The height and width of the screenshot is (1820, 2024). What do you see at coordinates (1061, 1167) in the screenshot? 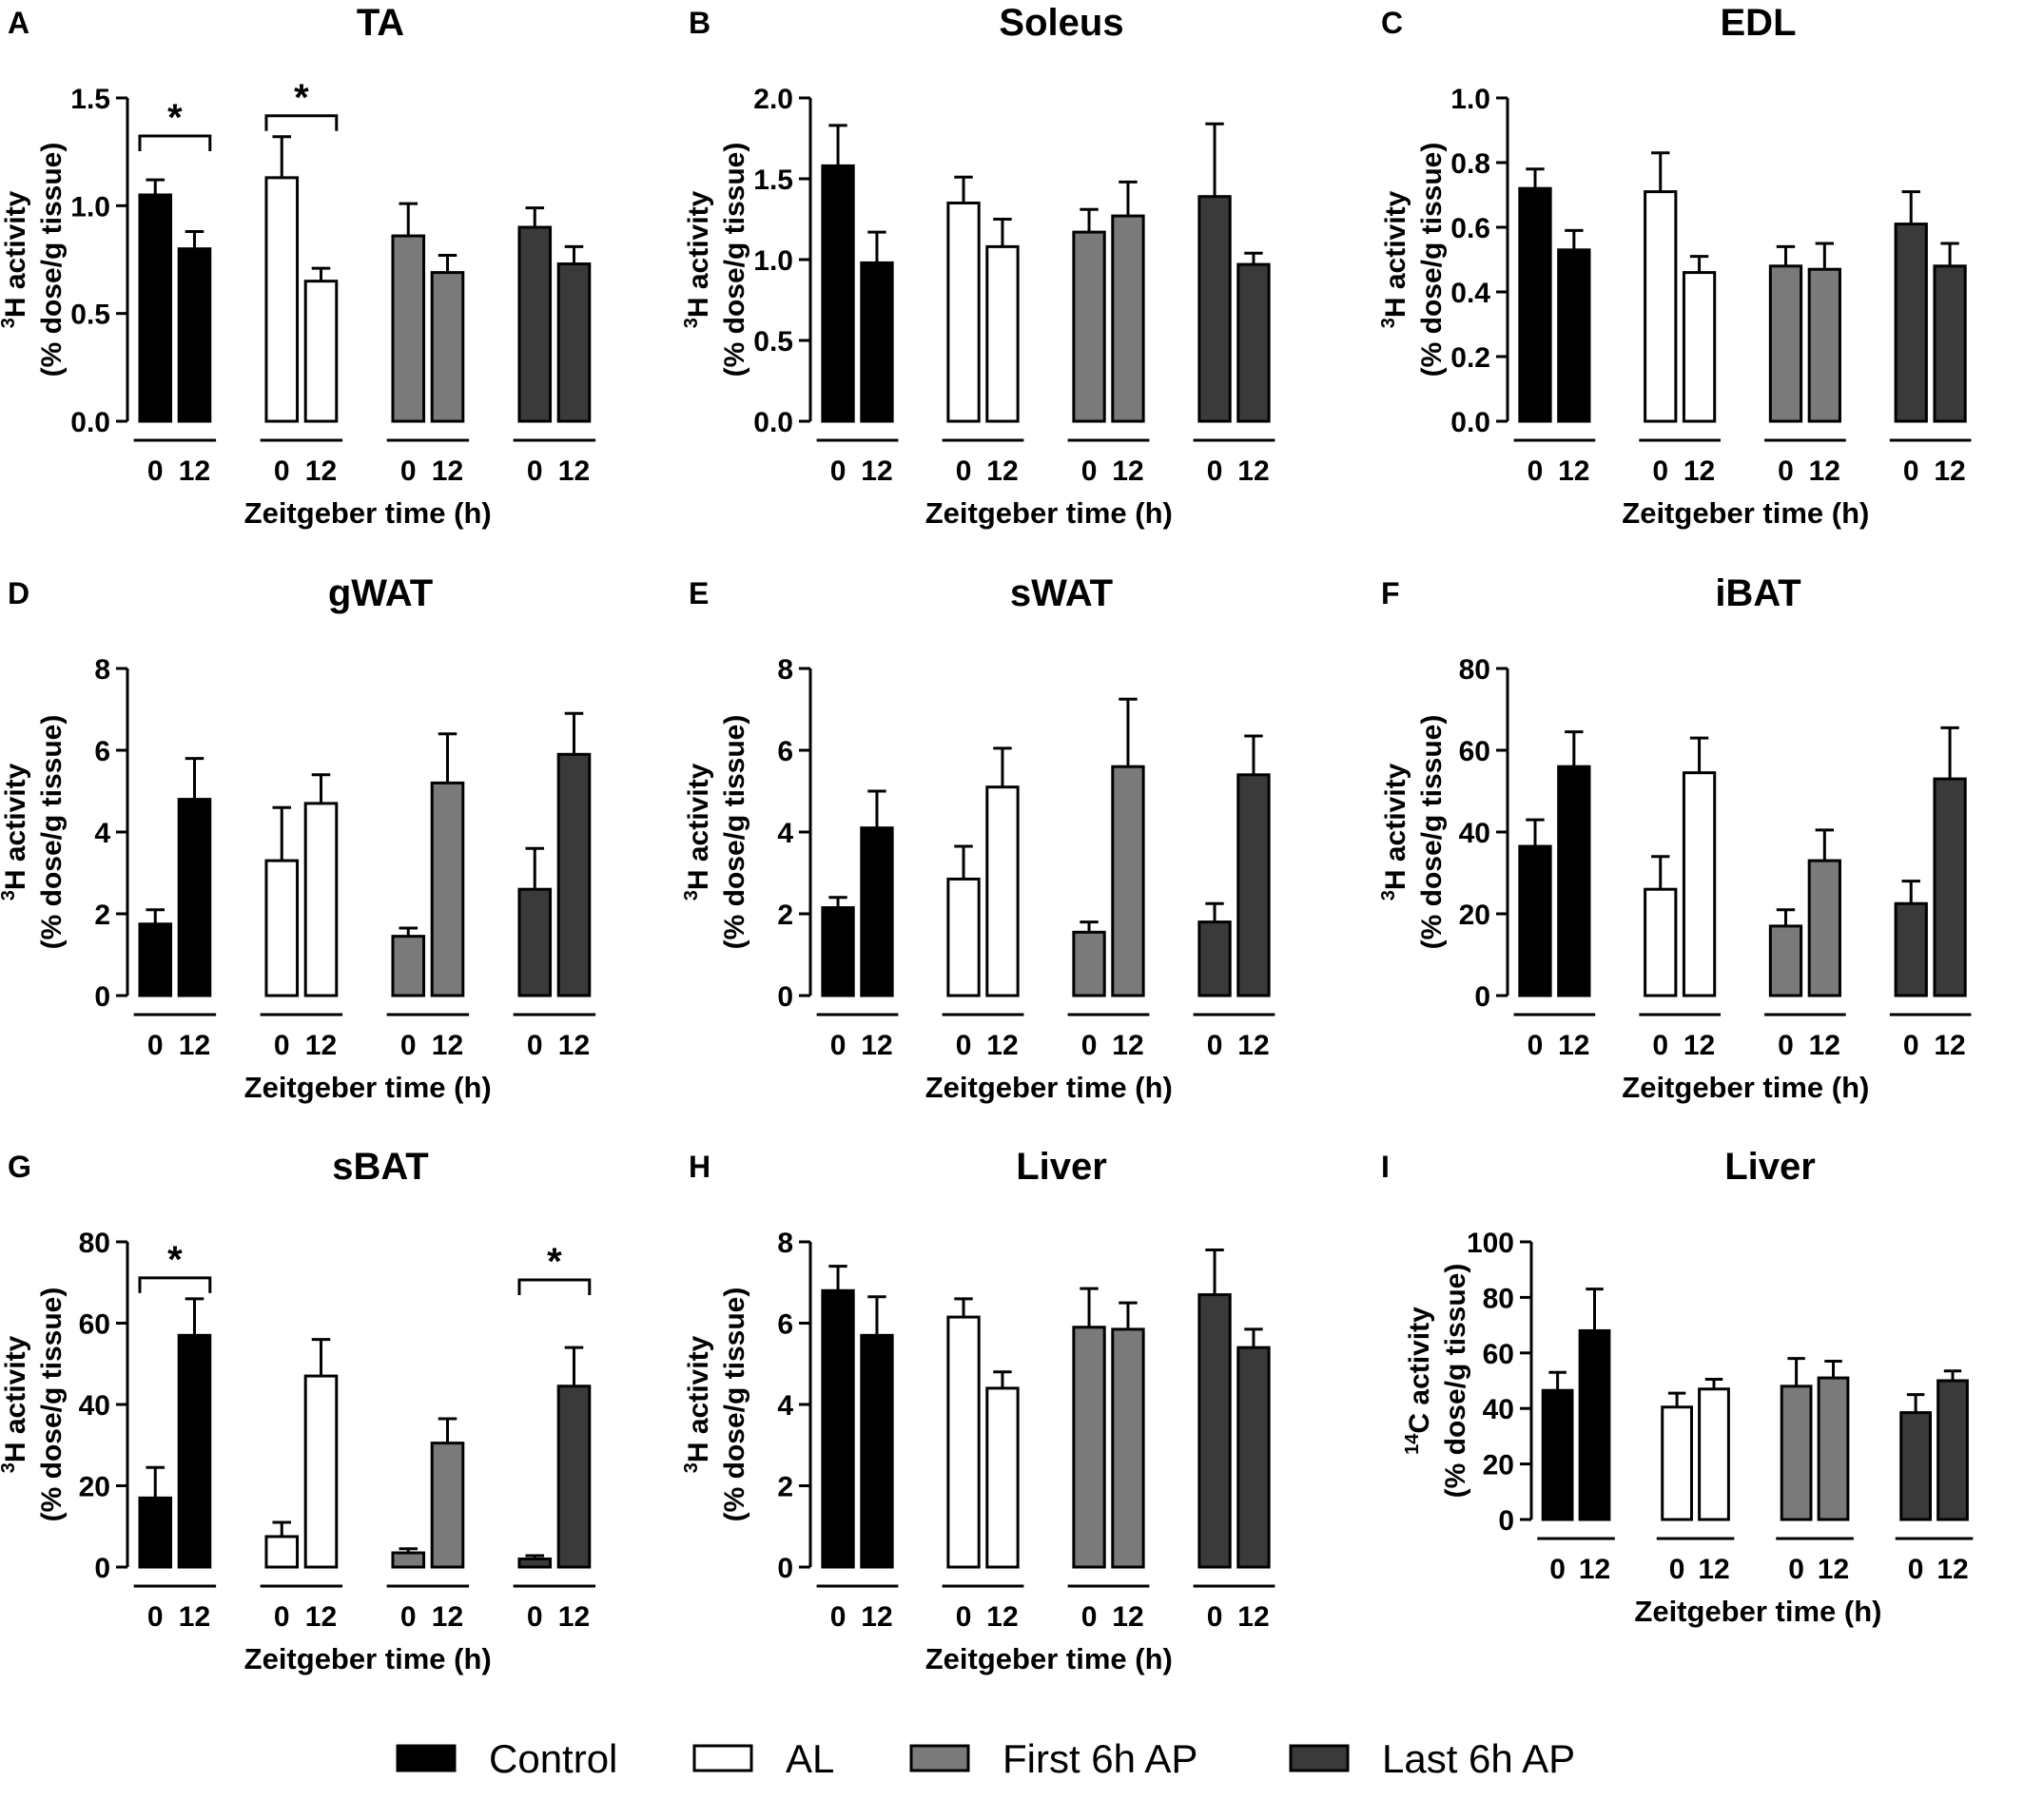
I see `panel-title: Liver` at bounding box center [1061, 1167].